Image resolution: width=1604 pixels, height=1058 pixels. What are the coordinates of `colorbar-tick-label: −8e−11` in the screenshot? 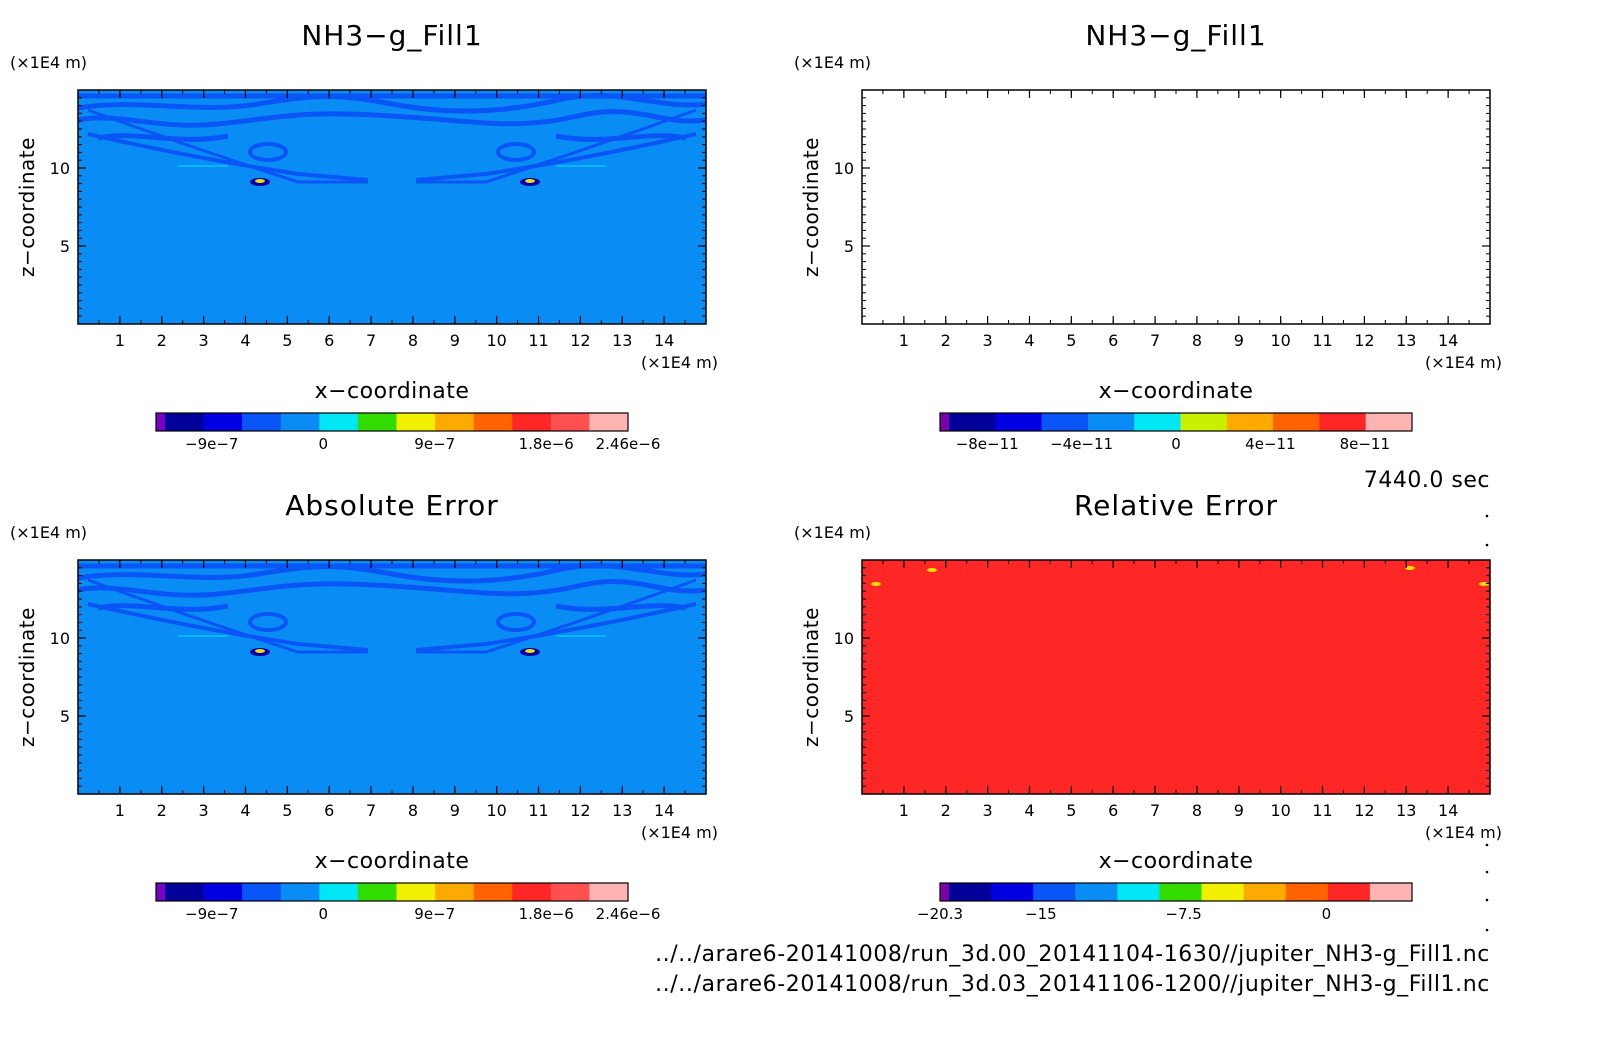 It's located at (987, 444).